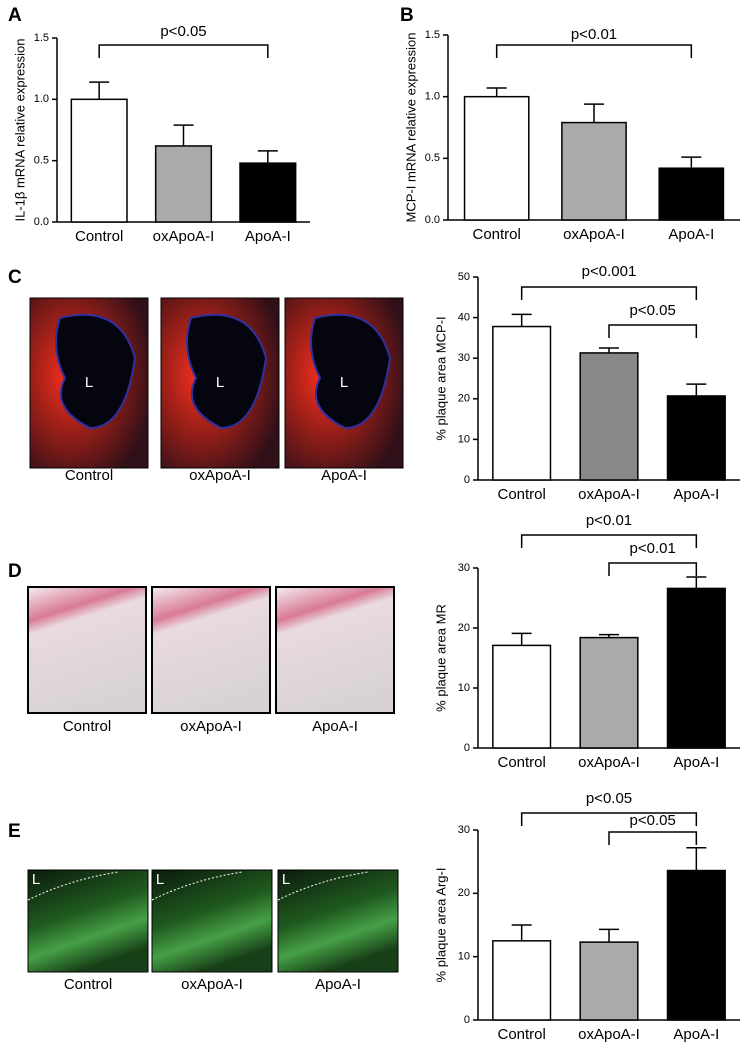 This screenshot has height=1049, width=746. I want to click on panel-letter: C, so click(15, 277).